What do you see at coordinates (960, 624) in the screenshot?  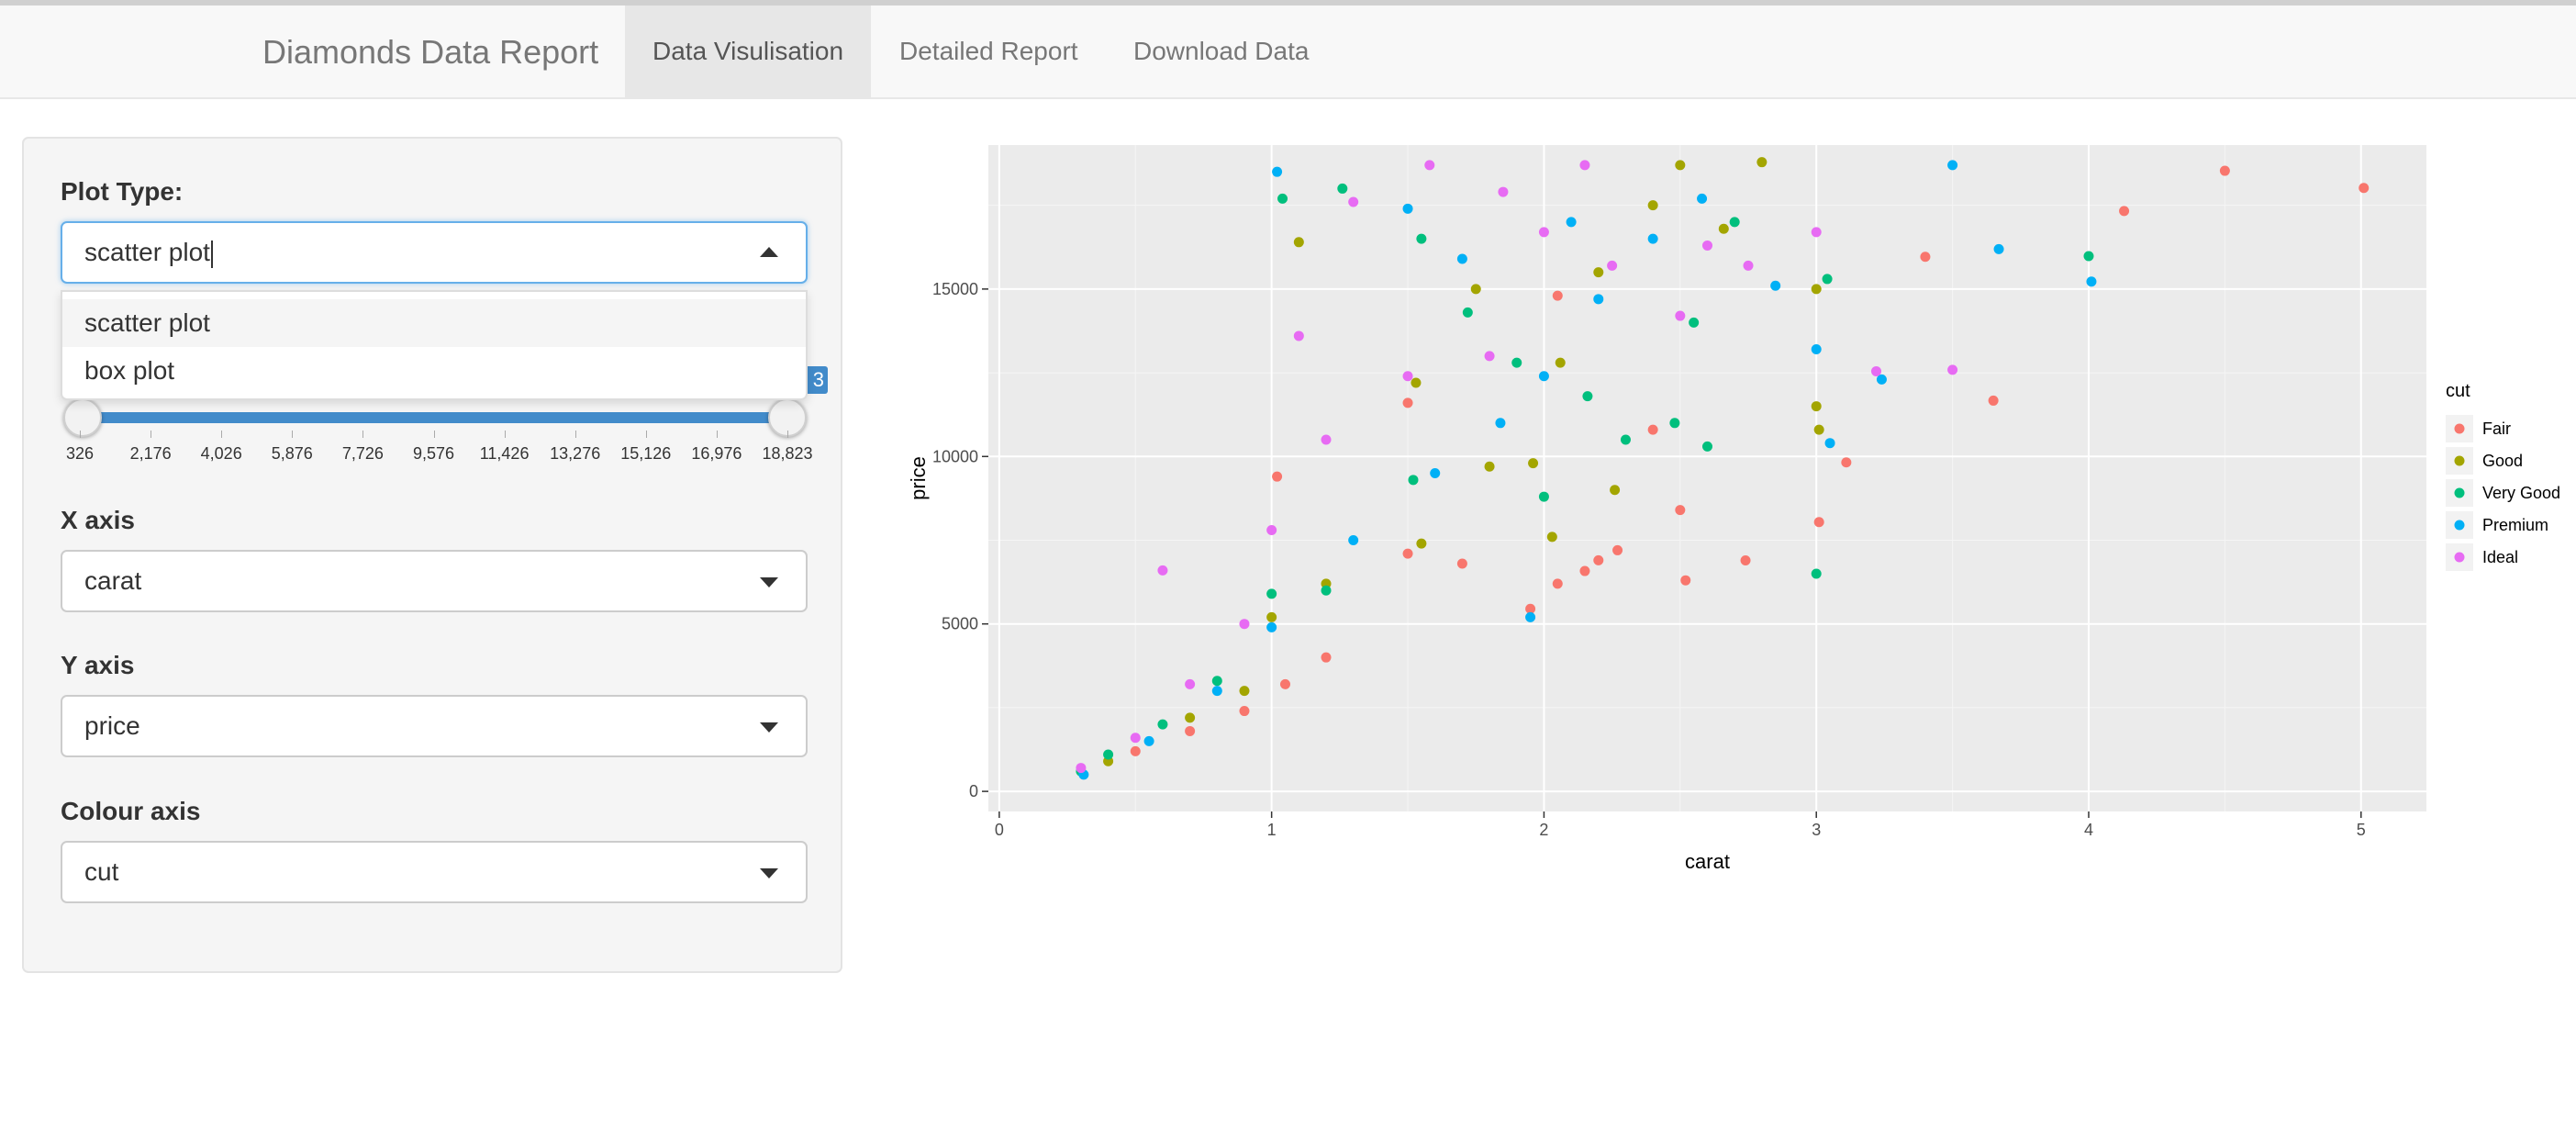 I see `y-tick-label: 5000` at bounding box center [960, 624].